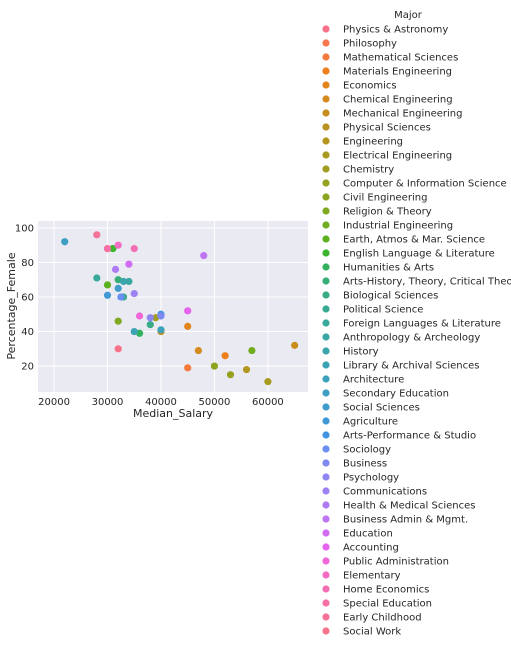 The height and width of the screenshot is (647, 511). What do you see at coordinates (398, 226) in the screenshot?
I see `legend-label: Industrial Engineering` at bounding box center [398, 226].